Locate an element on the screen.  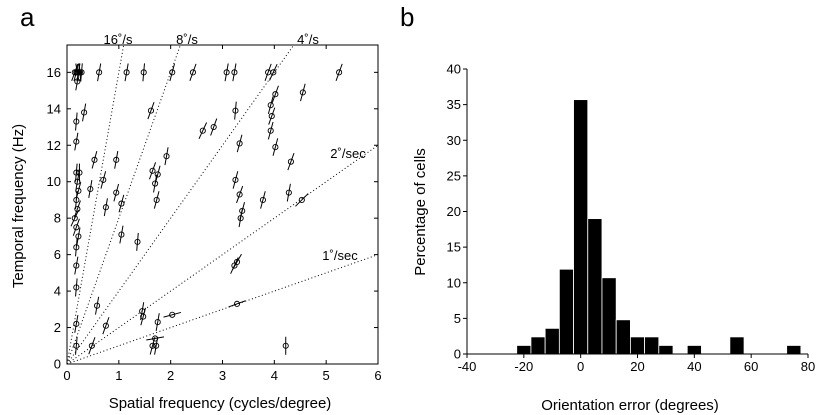
x-tick-label: 3 is located at coordinates (222, 375).